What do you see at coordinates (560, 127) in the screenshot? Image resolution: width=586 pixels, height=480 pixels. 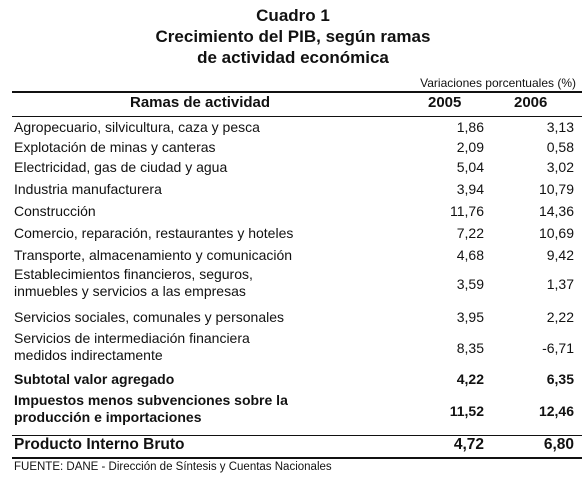 I see `value-2006: 3,13` at bounding box center [560, 127].